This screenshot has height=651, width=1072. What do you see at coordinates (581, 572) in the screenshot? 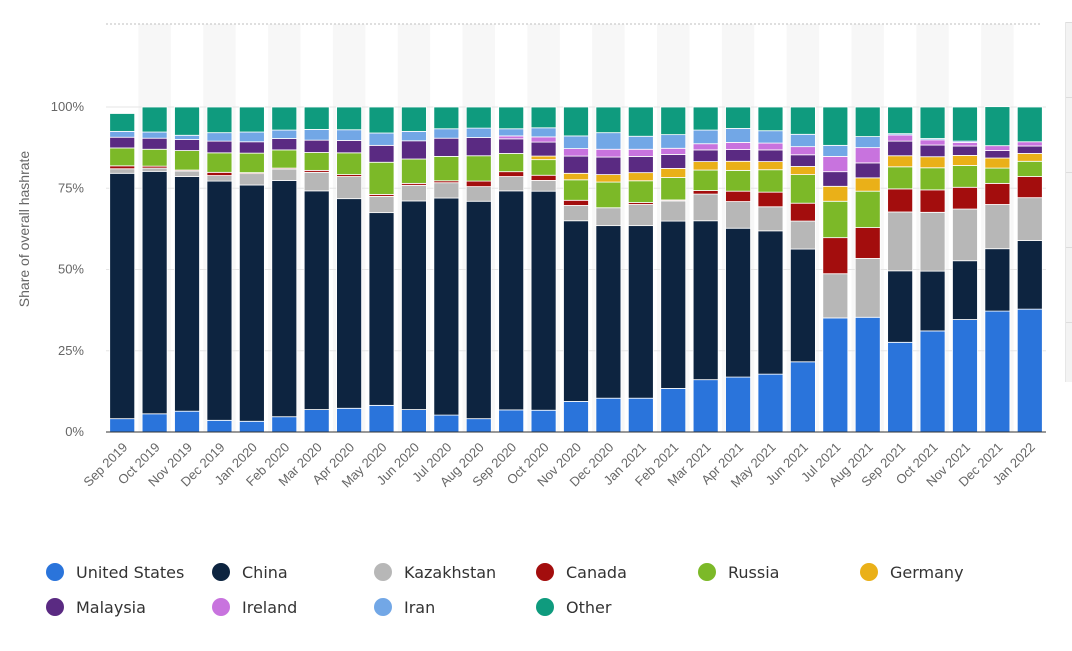
I see `legend-item: Canada` at bounding box center [581, 572].